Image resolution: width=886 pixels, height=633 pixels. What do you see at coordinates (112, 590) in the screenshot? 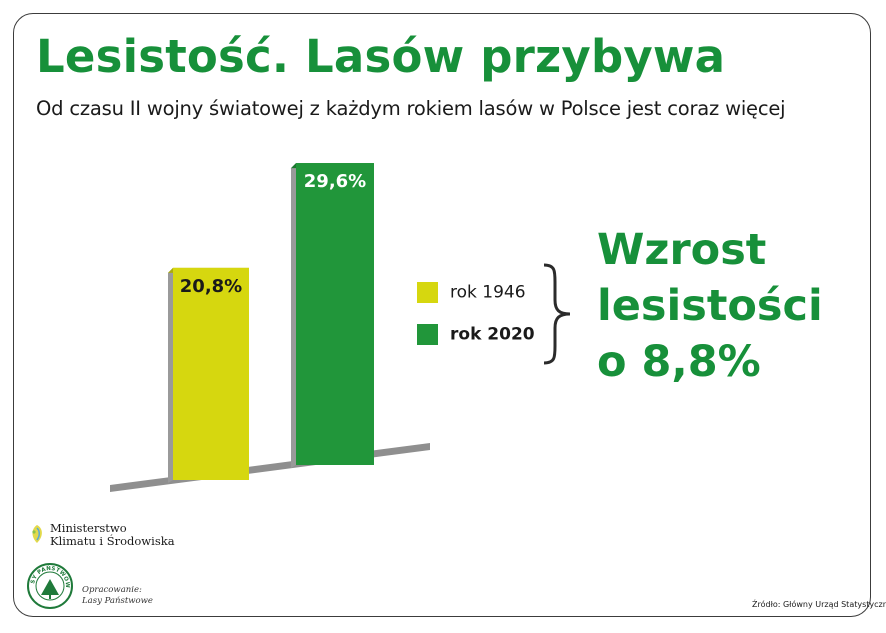
I see `prepared-by-label: Opracowanie:` at bounding box center [112, 590].